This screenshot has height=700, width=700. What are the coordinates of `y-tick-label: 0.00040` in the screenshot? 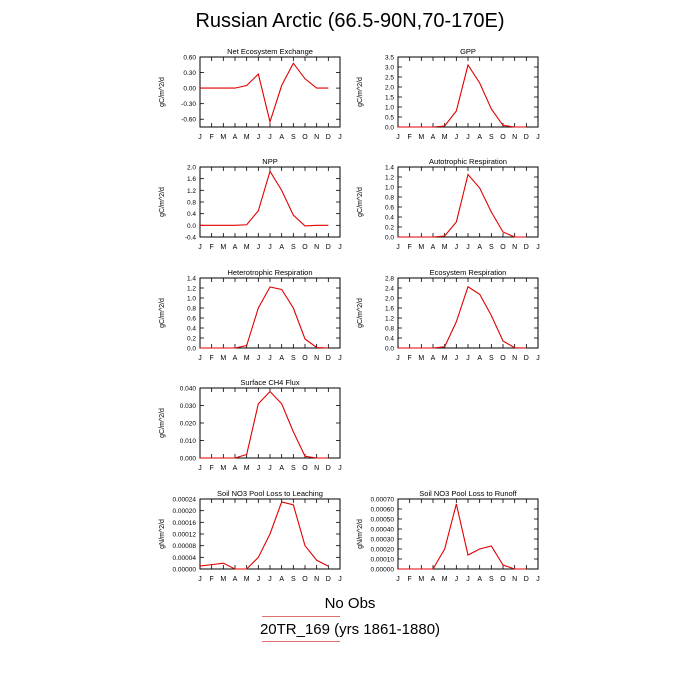 It's located at (383, 530).